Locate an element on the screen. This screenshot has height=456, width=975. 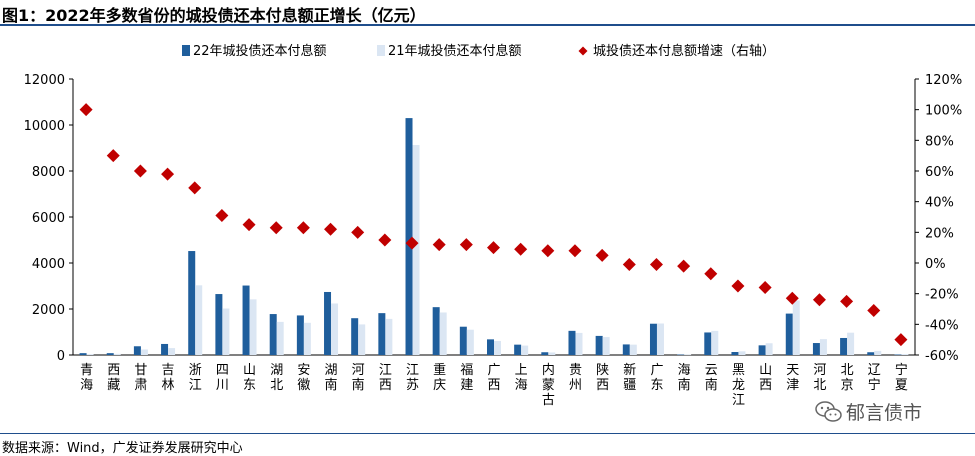
y-right-tick-label: -40% is located at coordinates (942, 325).